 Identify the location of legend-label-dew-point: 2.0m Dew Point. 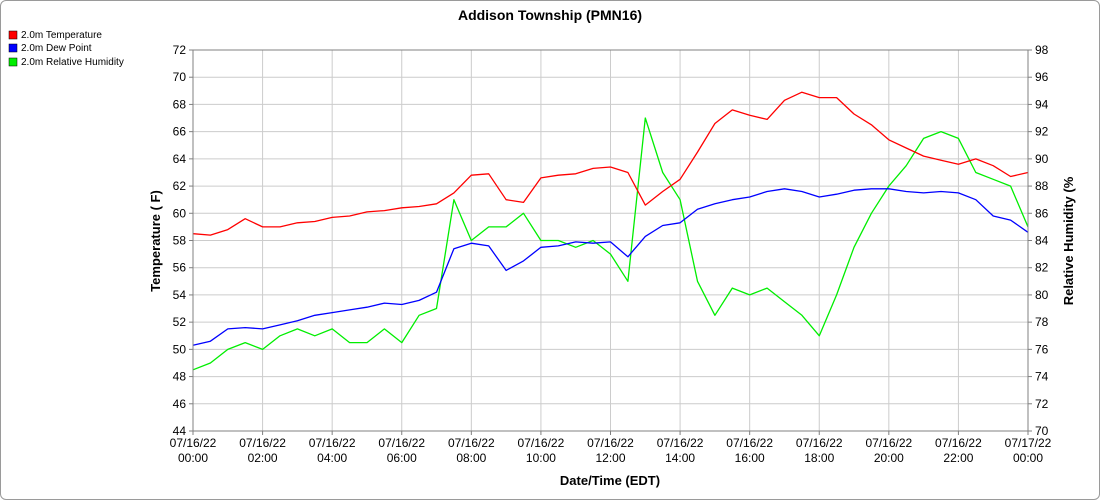
(56, 48).